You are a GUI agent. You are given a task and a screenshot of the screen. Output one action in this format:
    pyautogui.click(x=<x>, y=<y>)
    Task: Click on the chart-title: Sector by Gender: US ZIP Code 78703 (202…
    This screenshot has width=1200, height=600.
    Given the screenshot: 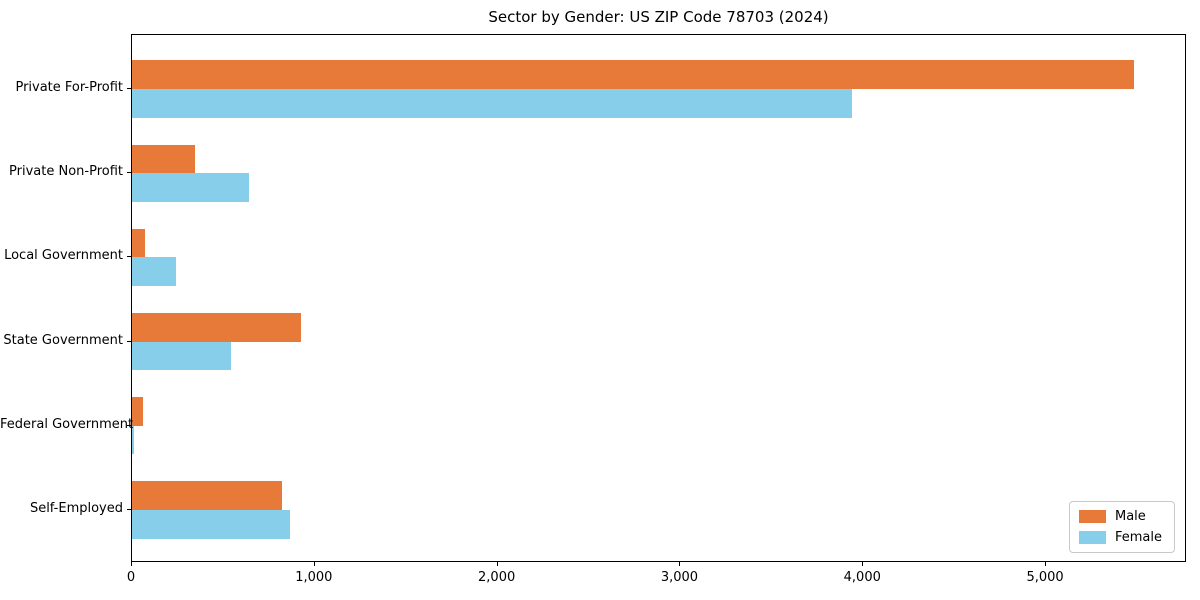 What is the action you would take?
    pyautogui.click(x=658, y=17)
    